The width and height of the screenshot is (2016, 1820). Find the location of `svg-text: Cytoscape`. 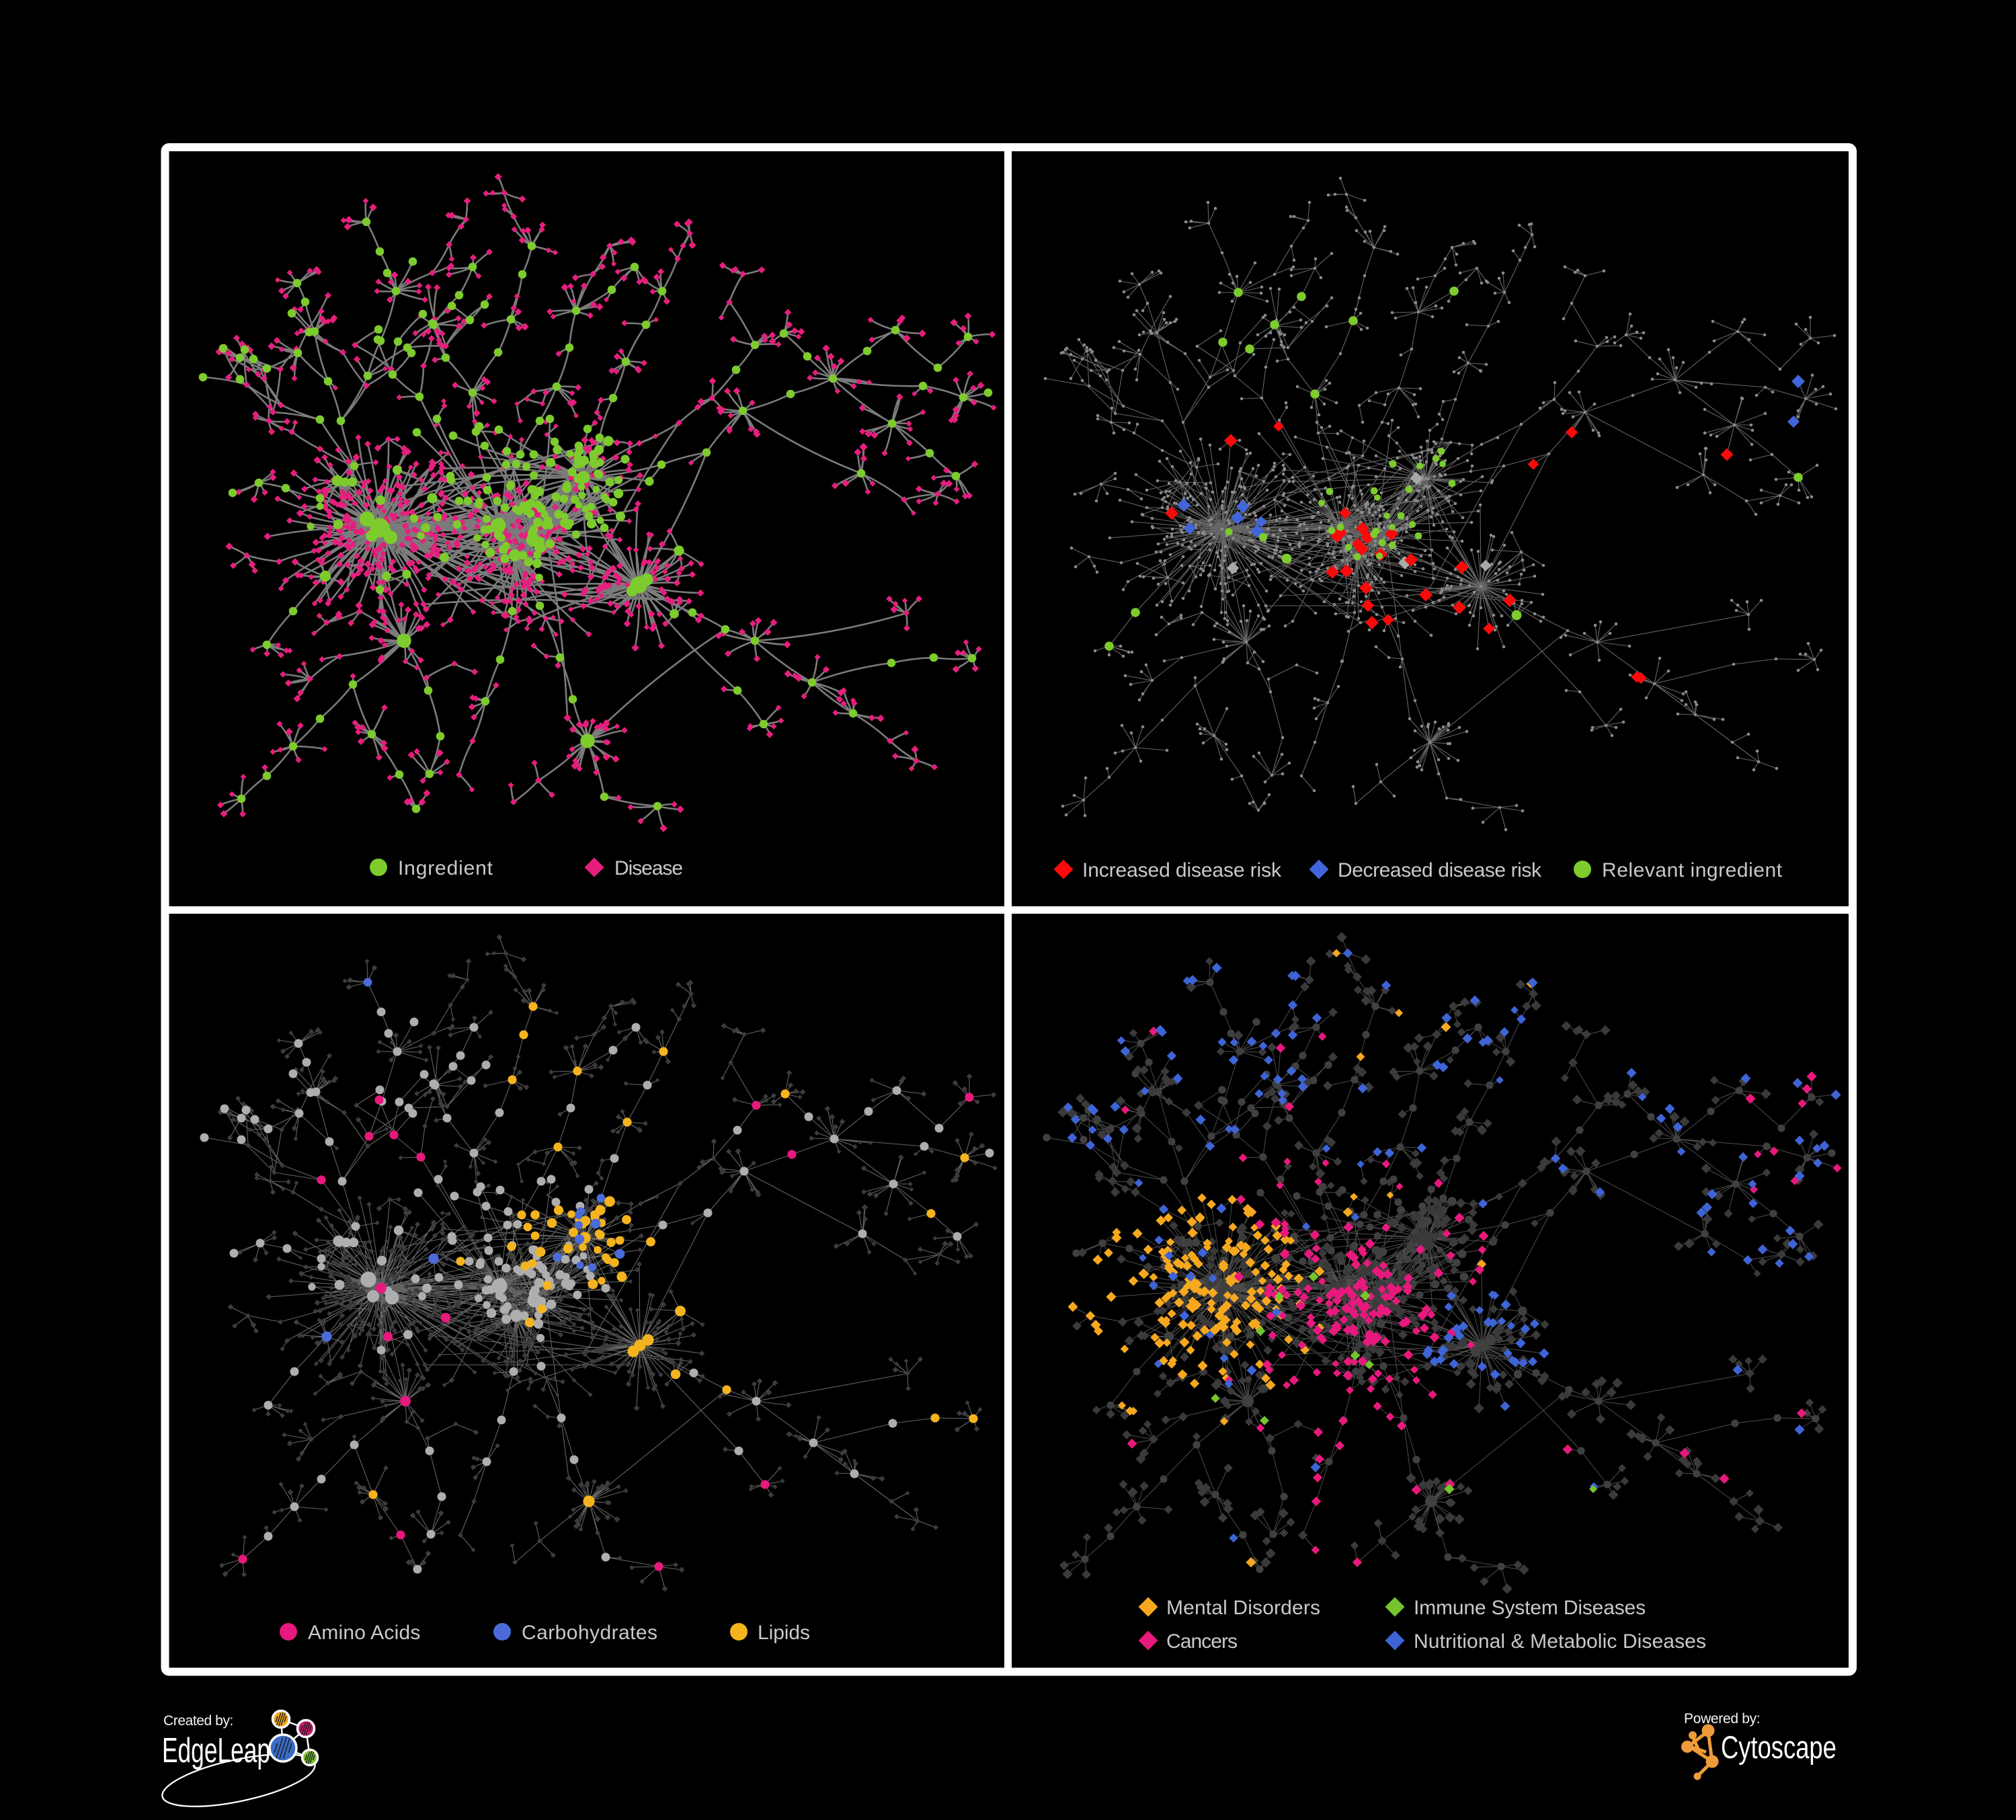

svg-text: Cytoscape is located at coordinates (1779, 1748).